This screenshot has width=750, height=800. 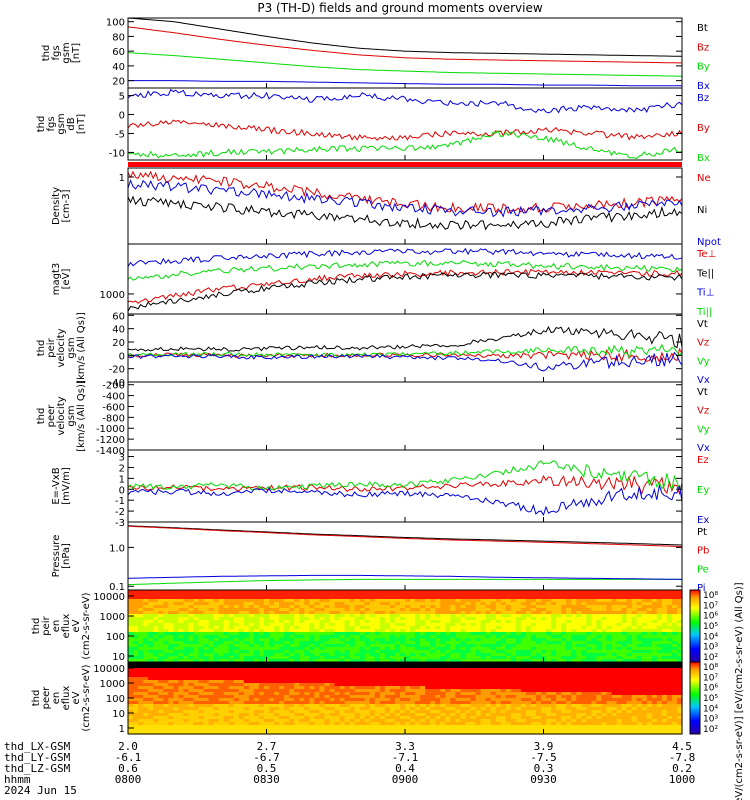 I want to click on panel-peir_spec-heatmap, so click(x=405, y=626).